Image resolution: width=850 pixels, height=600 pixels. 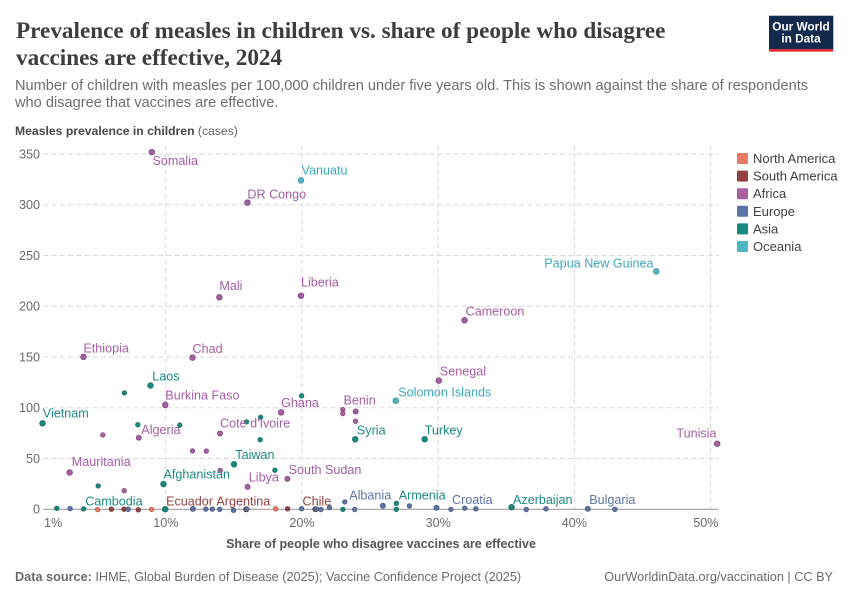 What do you see at coordinates (495, 311) in the screenshot?
I see `svg-text: Cameroon` at bounding box center [495, 311].